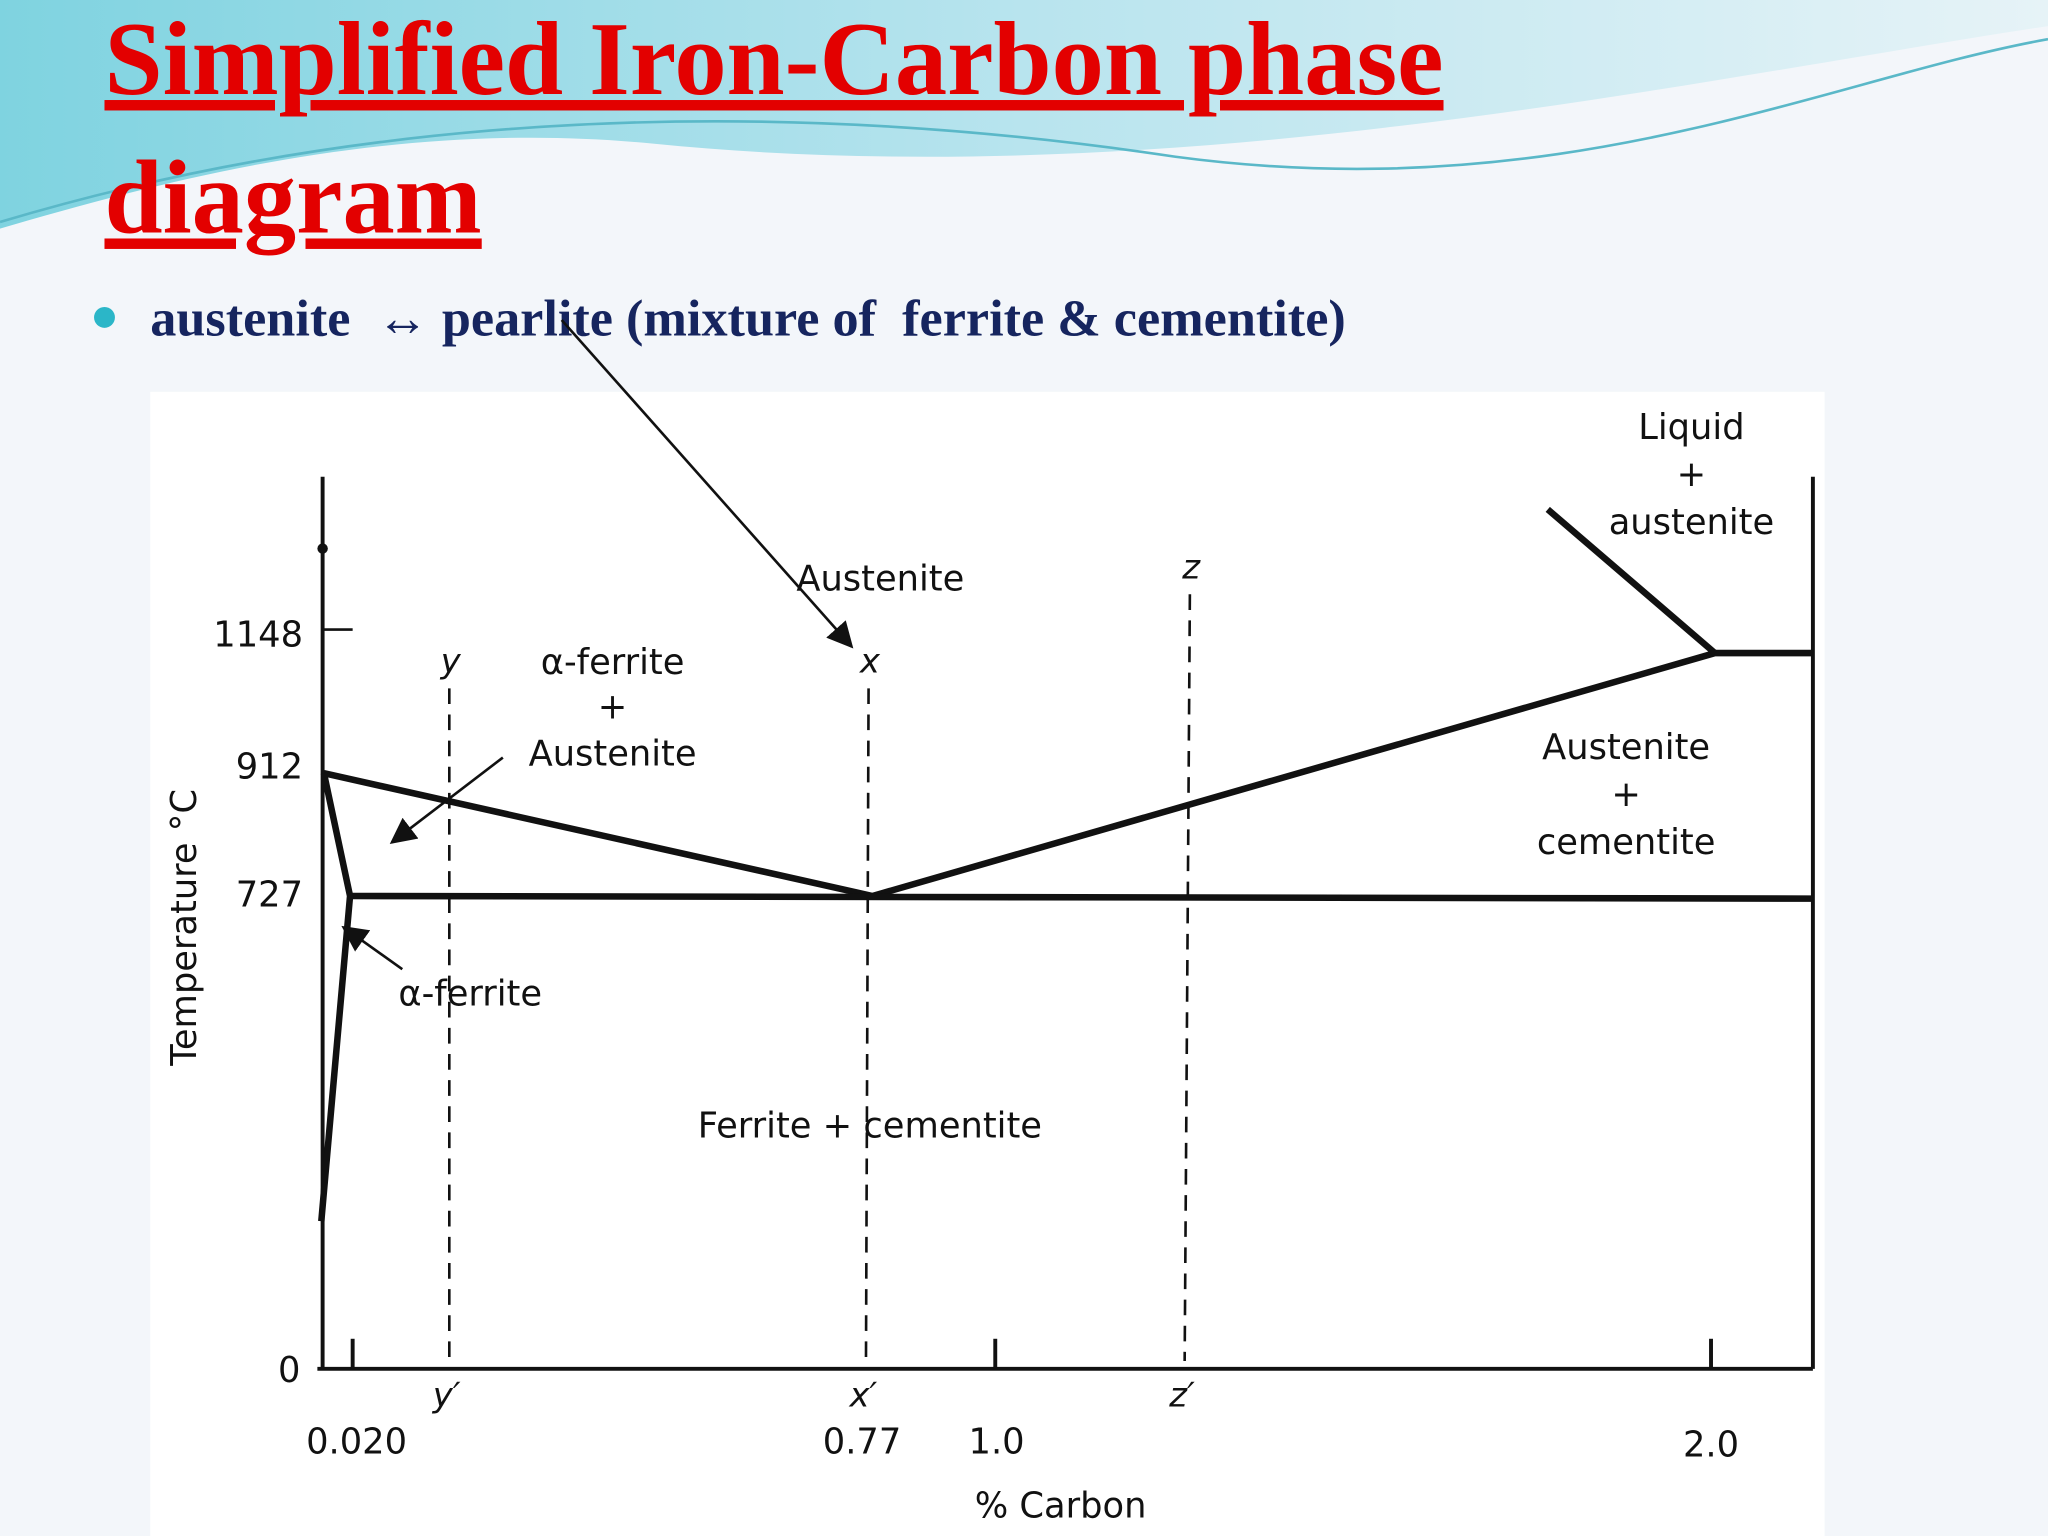 The width and height of the screenshot is (2048, 1536). Describe the element at coordinates (1181, 1396) in the screenshot. I see `marker-label: z′` at that location.